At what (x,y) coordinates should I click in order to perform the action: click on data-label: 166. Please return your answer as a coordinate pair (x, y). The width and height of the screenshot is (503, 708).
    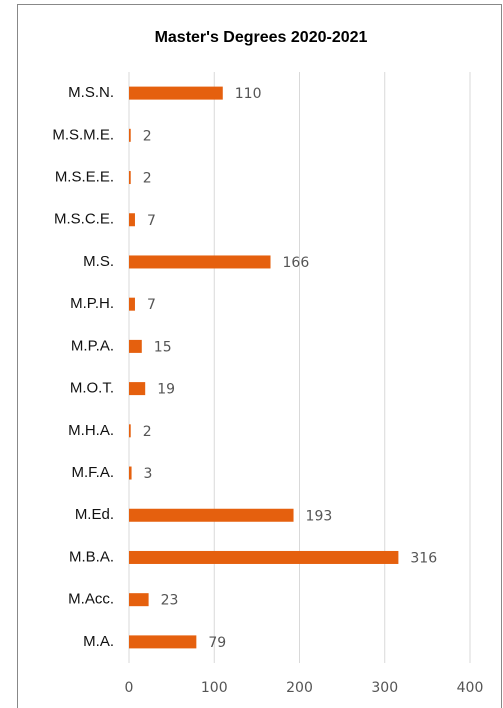
    Looking at the image, I should click on (296, 263).